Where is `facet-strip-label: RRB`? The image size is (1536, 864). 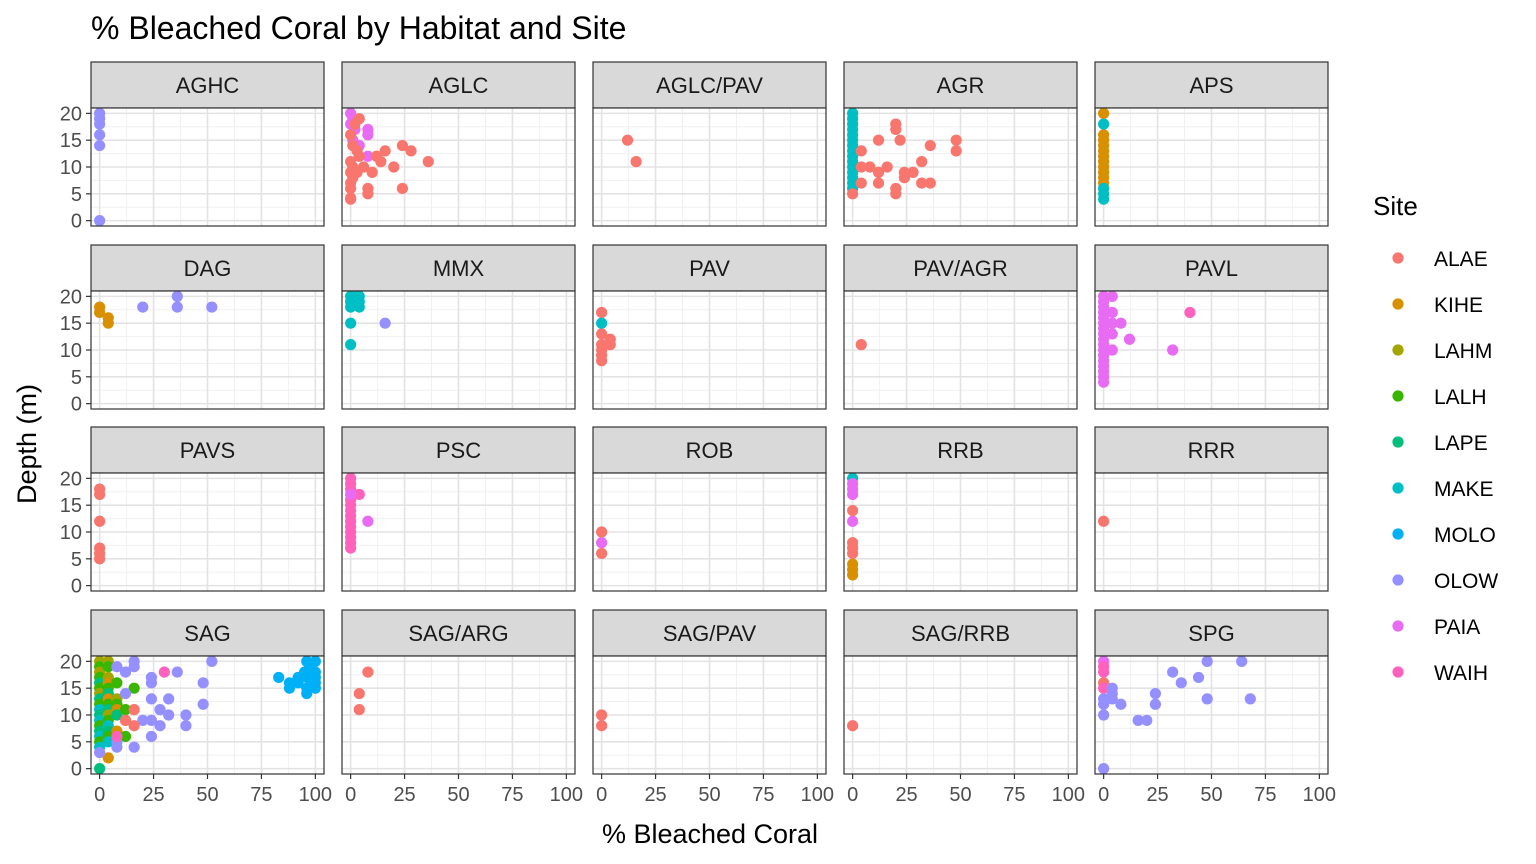
facet-strip-label: RRB is located at coordinates (960, 450).